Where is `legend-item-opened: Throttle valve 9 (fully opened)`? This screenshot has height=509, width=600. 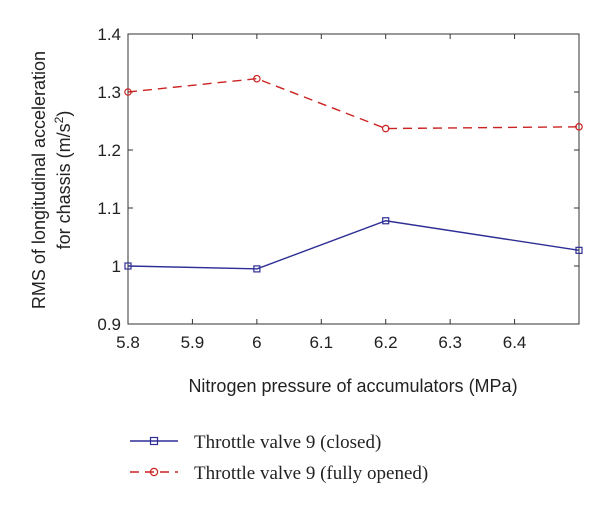 legend-item-opened: Throttle valve 9 (fully opened) is located at coordinates (279, 473).